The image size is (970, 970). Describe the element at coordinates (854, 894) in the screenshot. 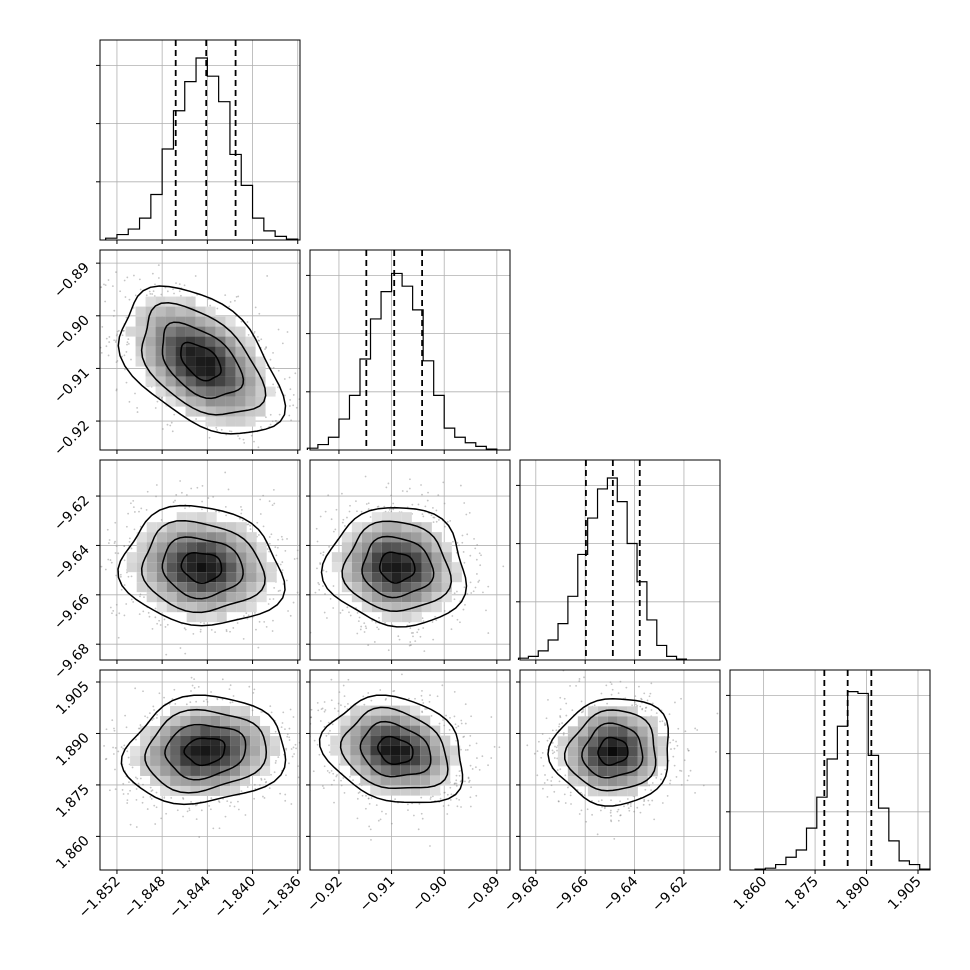

I see `x-tick-label: 1.890` at that location.